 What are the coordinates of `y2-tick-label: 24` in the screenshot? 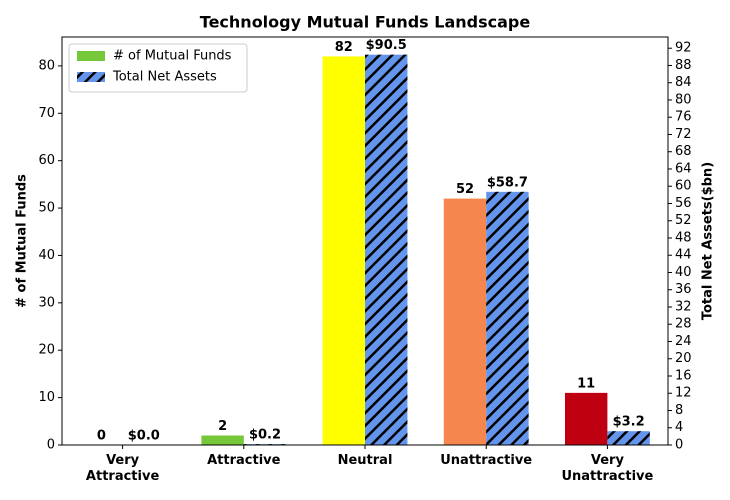 It's located at (683, 341).